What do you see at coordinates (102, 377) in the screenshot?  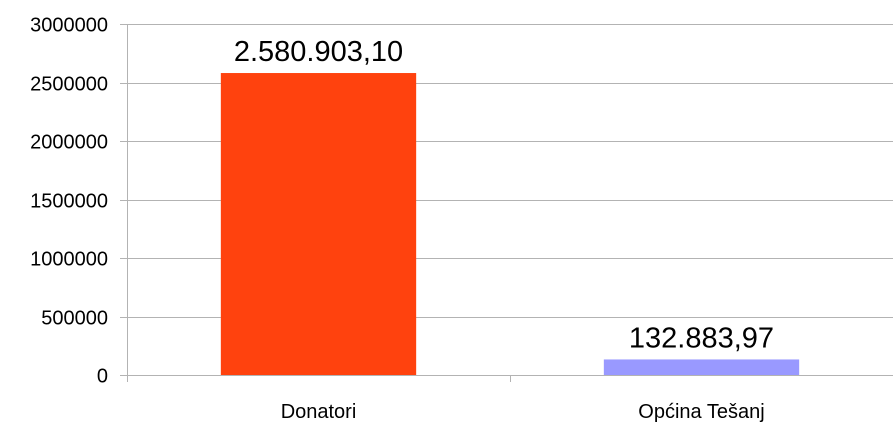 I see `y-tick-label: 0` at bounding box center [102, 377].